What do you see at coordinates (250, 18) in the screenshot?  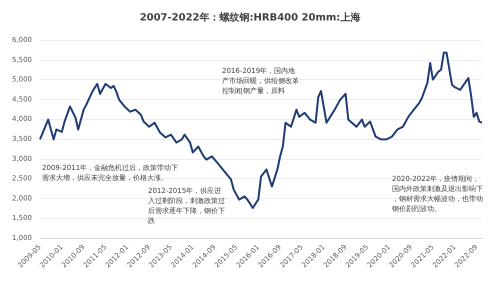 I see `chart-title: 2007-2022年：螺纹钢:HRB400 20mm:上海` at bounding box center [250, 18].